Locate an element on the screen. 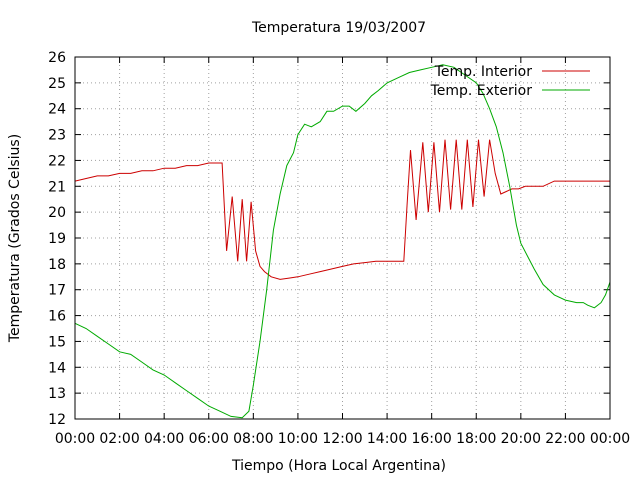  chart-title: Temperatura 19/03/2007 is located at coordinates (338, 28).